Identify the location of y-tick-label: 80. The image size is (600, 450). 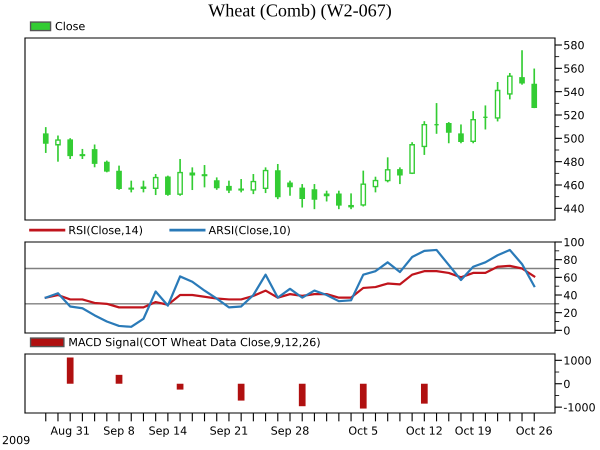
(570, 260).